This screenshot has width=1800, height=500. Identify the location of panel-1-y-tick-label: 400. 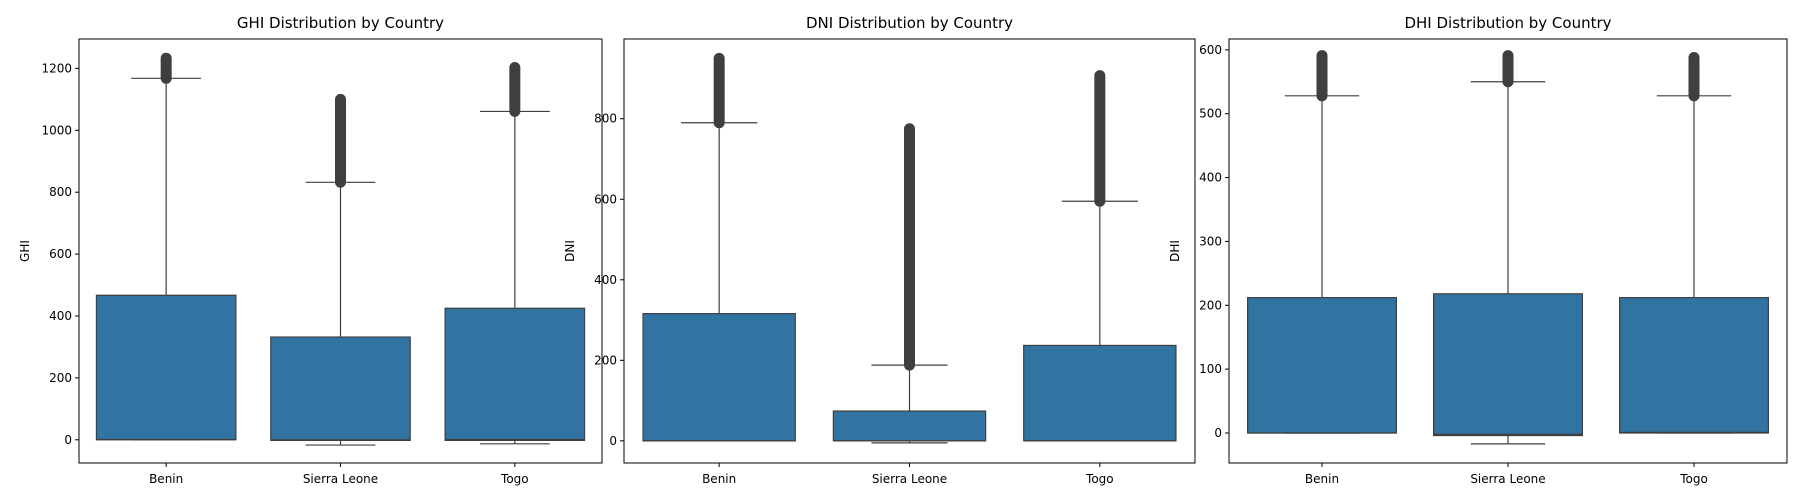
(60, 316).